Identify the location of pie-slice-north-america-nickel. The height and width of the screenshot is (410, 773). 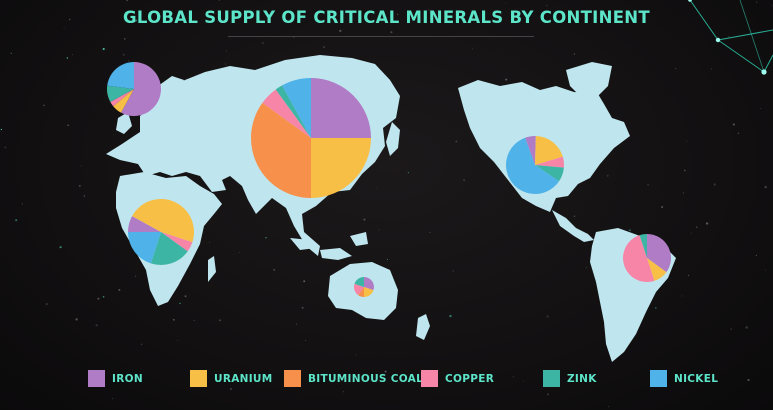
(532, 166).